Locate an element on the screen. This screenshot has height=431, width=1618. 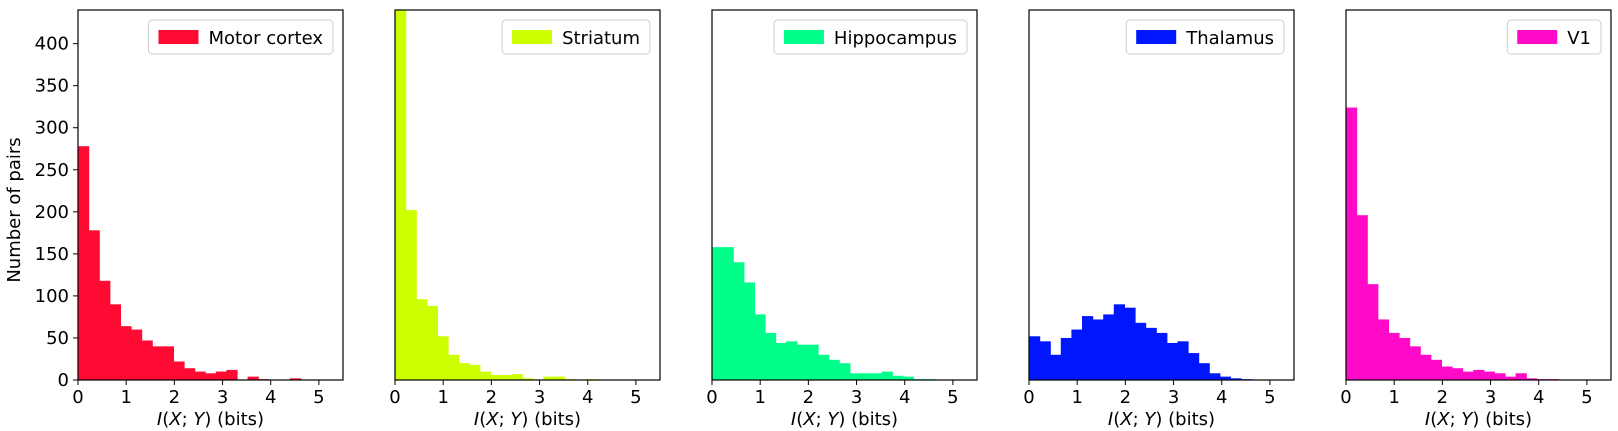
legend: Striatum is located at coordinates (576, 37).